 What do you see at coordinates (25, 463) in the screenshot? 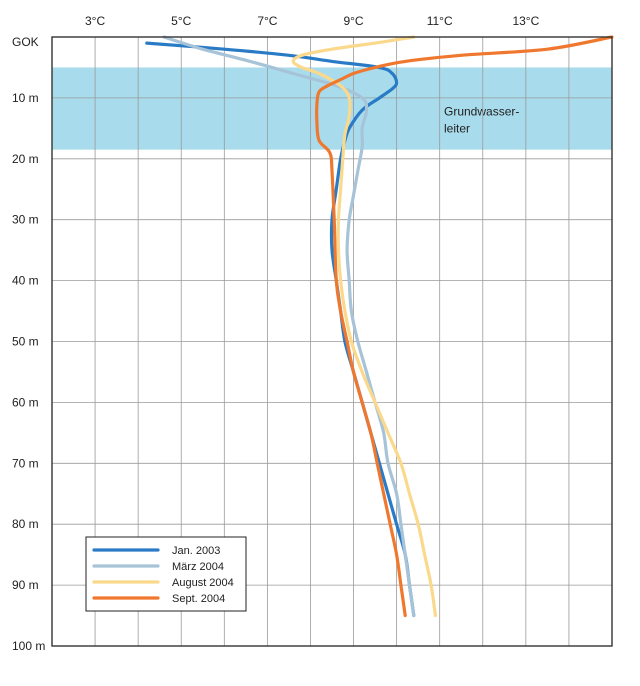
I see `y-tick-label: 70 m` at bounding box center [25, 463].